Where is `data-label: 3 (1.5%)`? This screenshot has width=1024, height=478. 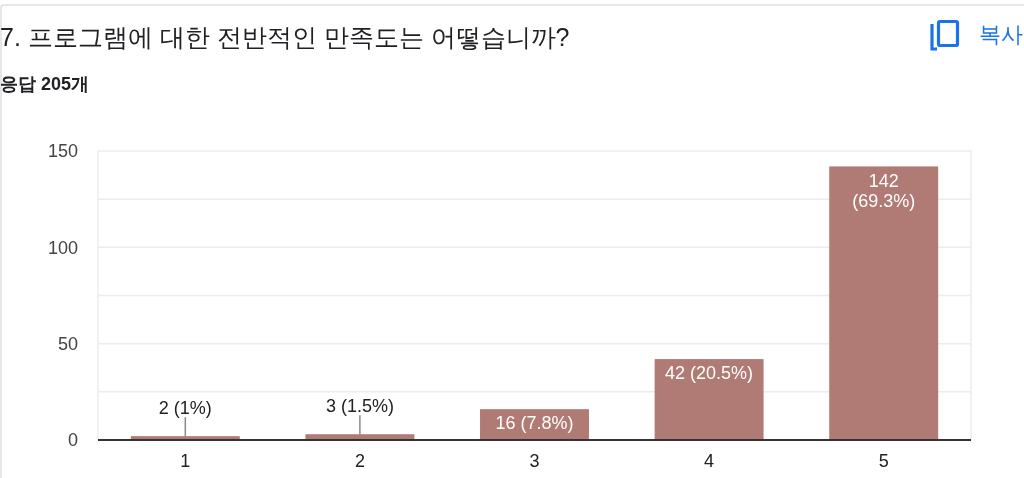 data-label: 3 (1.5%) is located at coordinates (359, 406).